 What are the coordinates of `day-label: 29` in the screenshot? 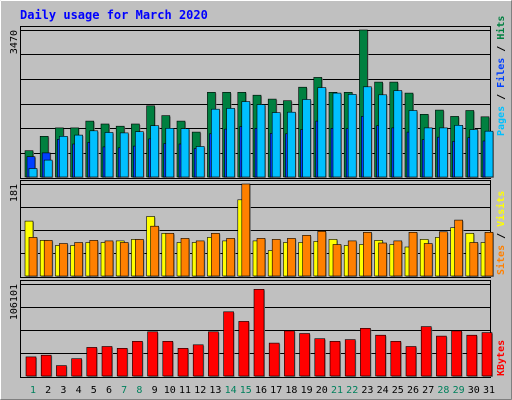 It's located at (459, 390).